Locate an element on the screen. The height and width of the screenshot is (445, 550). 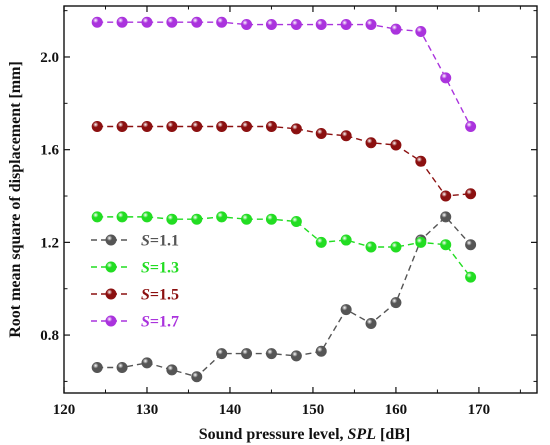
legend: S=1.1 S=1.3 S=1.5 S=1.7 is located at coordinates (135, 282).